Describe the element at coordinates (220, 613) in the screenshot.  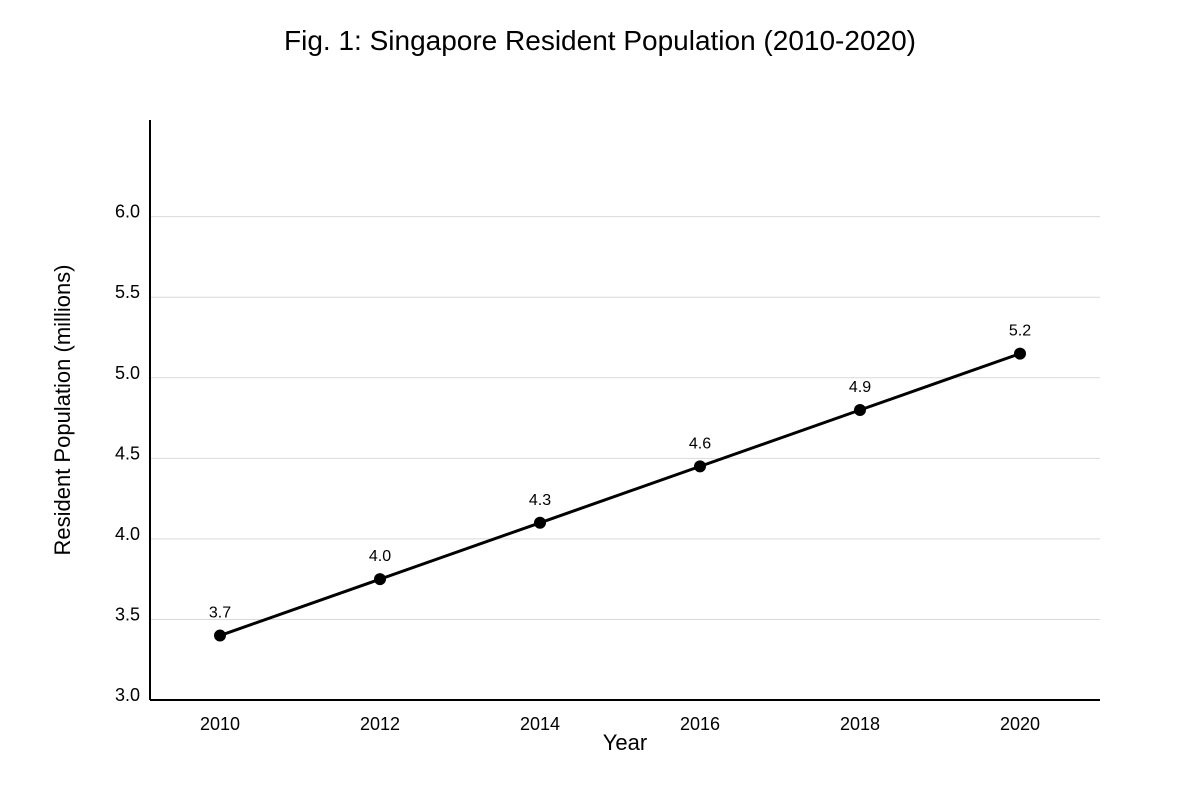
I see `data-label-2010: 3.7` at that location.